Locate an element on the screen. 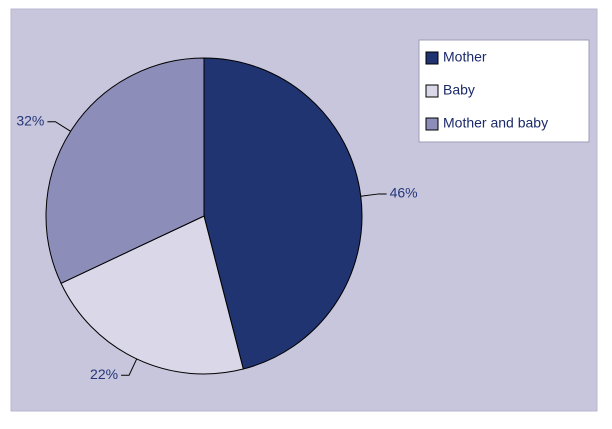 Image resolution: width=612 pixels, height=429 pixels. legend: Mother Baby Mother and baby is located at coordinates (504, 91).